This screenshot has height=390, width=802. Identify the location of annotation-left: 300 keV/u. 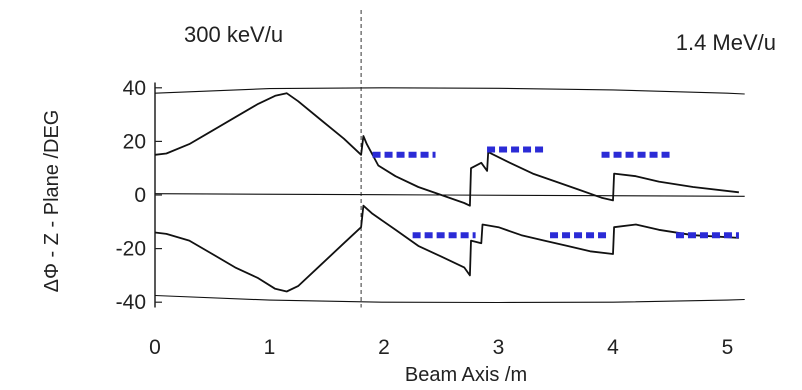
(233, 34).